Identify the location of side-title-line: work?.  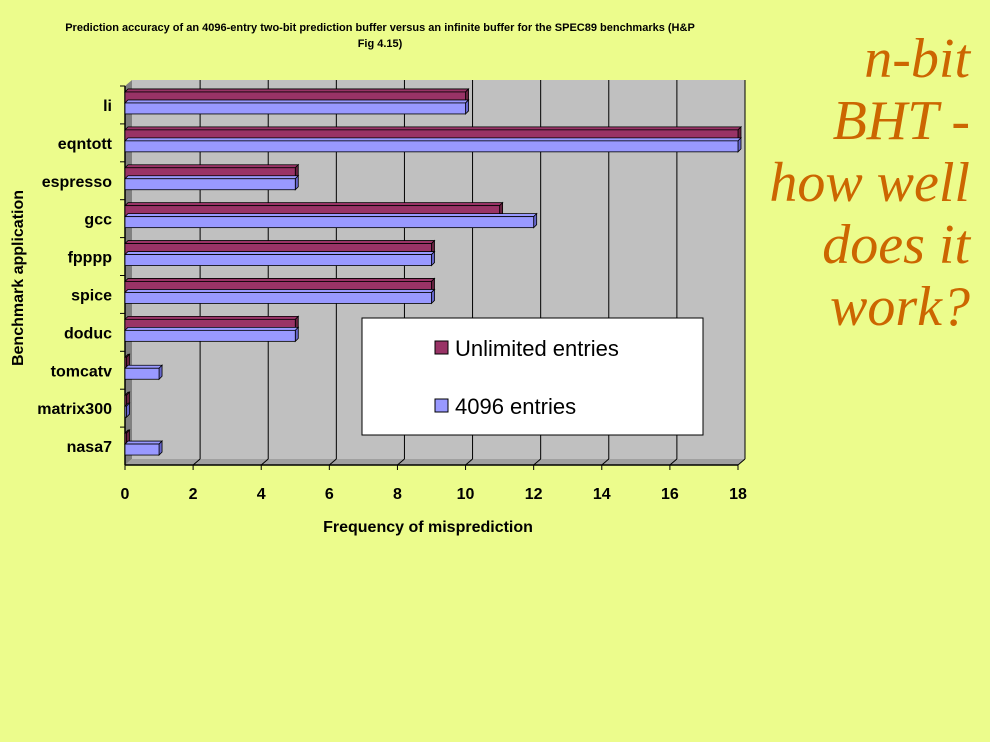
(900, 307).